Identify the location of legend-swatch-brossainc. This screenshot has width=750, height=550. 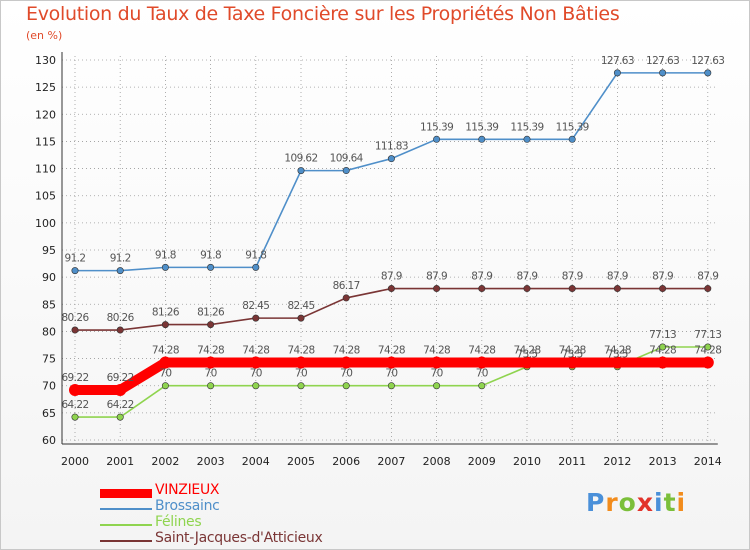
(126, 509).